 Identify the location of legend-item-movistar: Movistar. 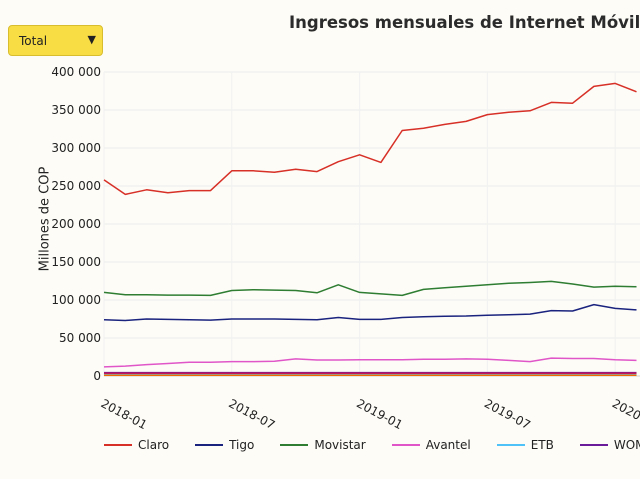
(323, 445).